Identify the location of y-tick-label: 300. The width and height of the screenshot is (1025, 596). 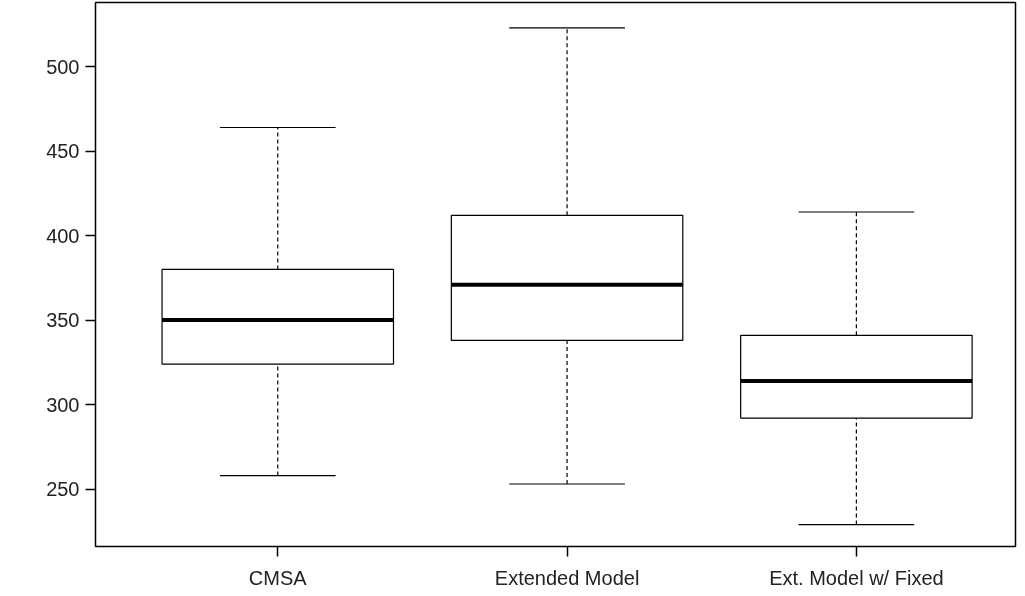
(63, 404).